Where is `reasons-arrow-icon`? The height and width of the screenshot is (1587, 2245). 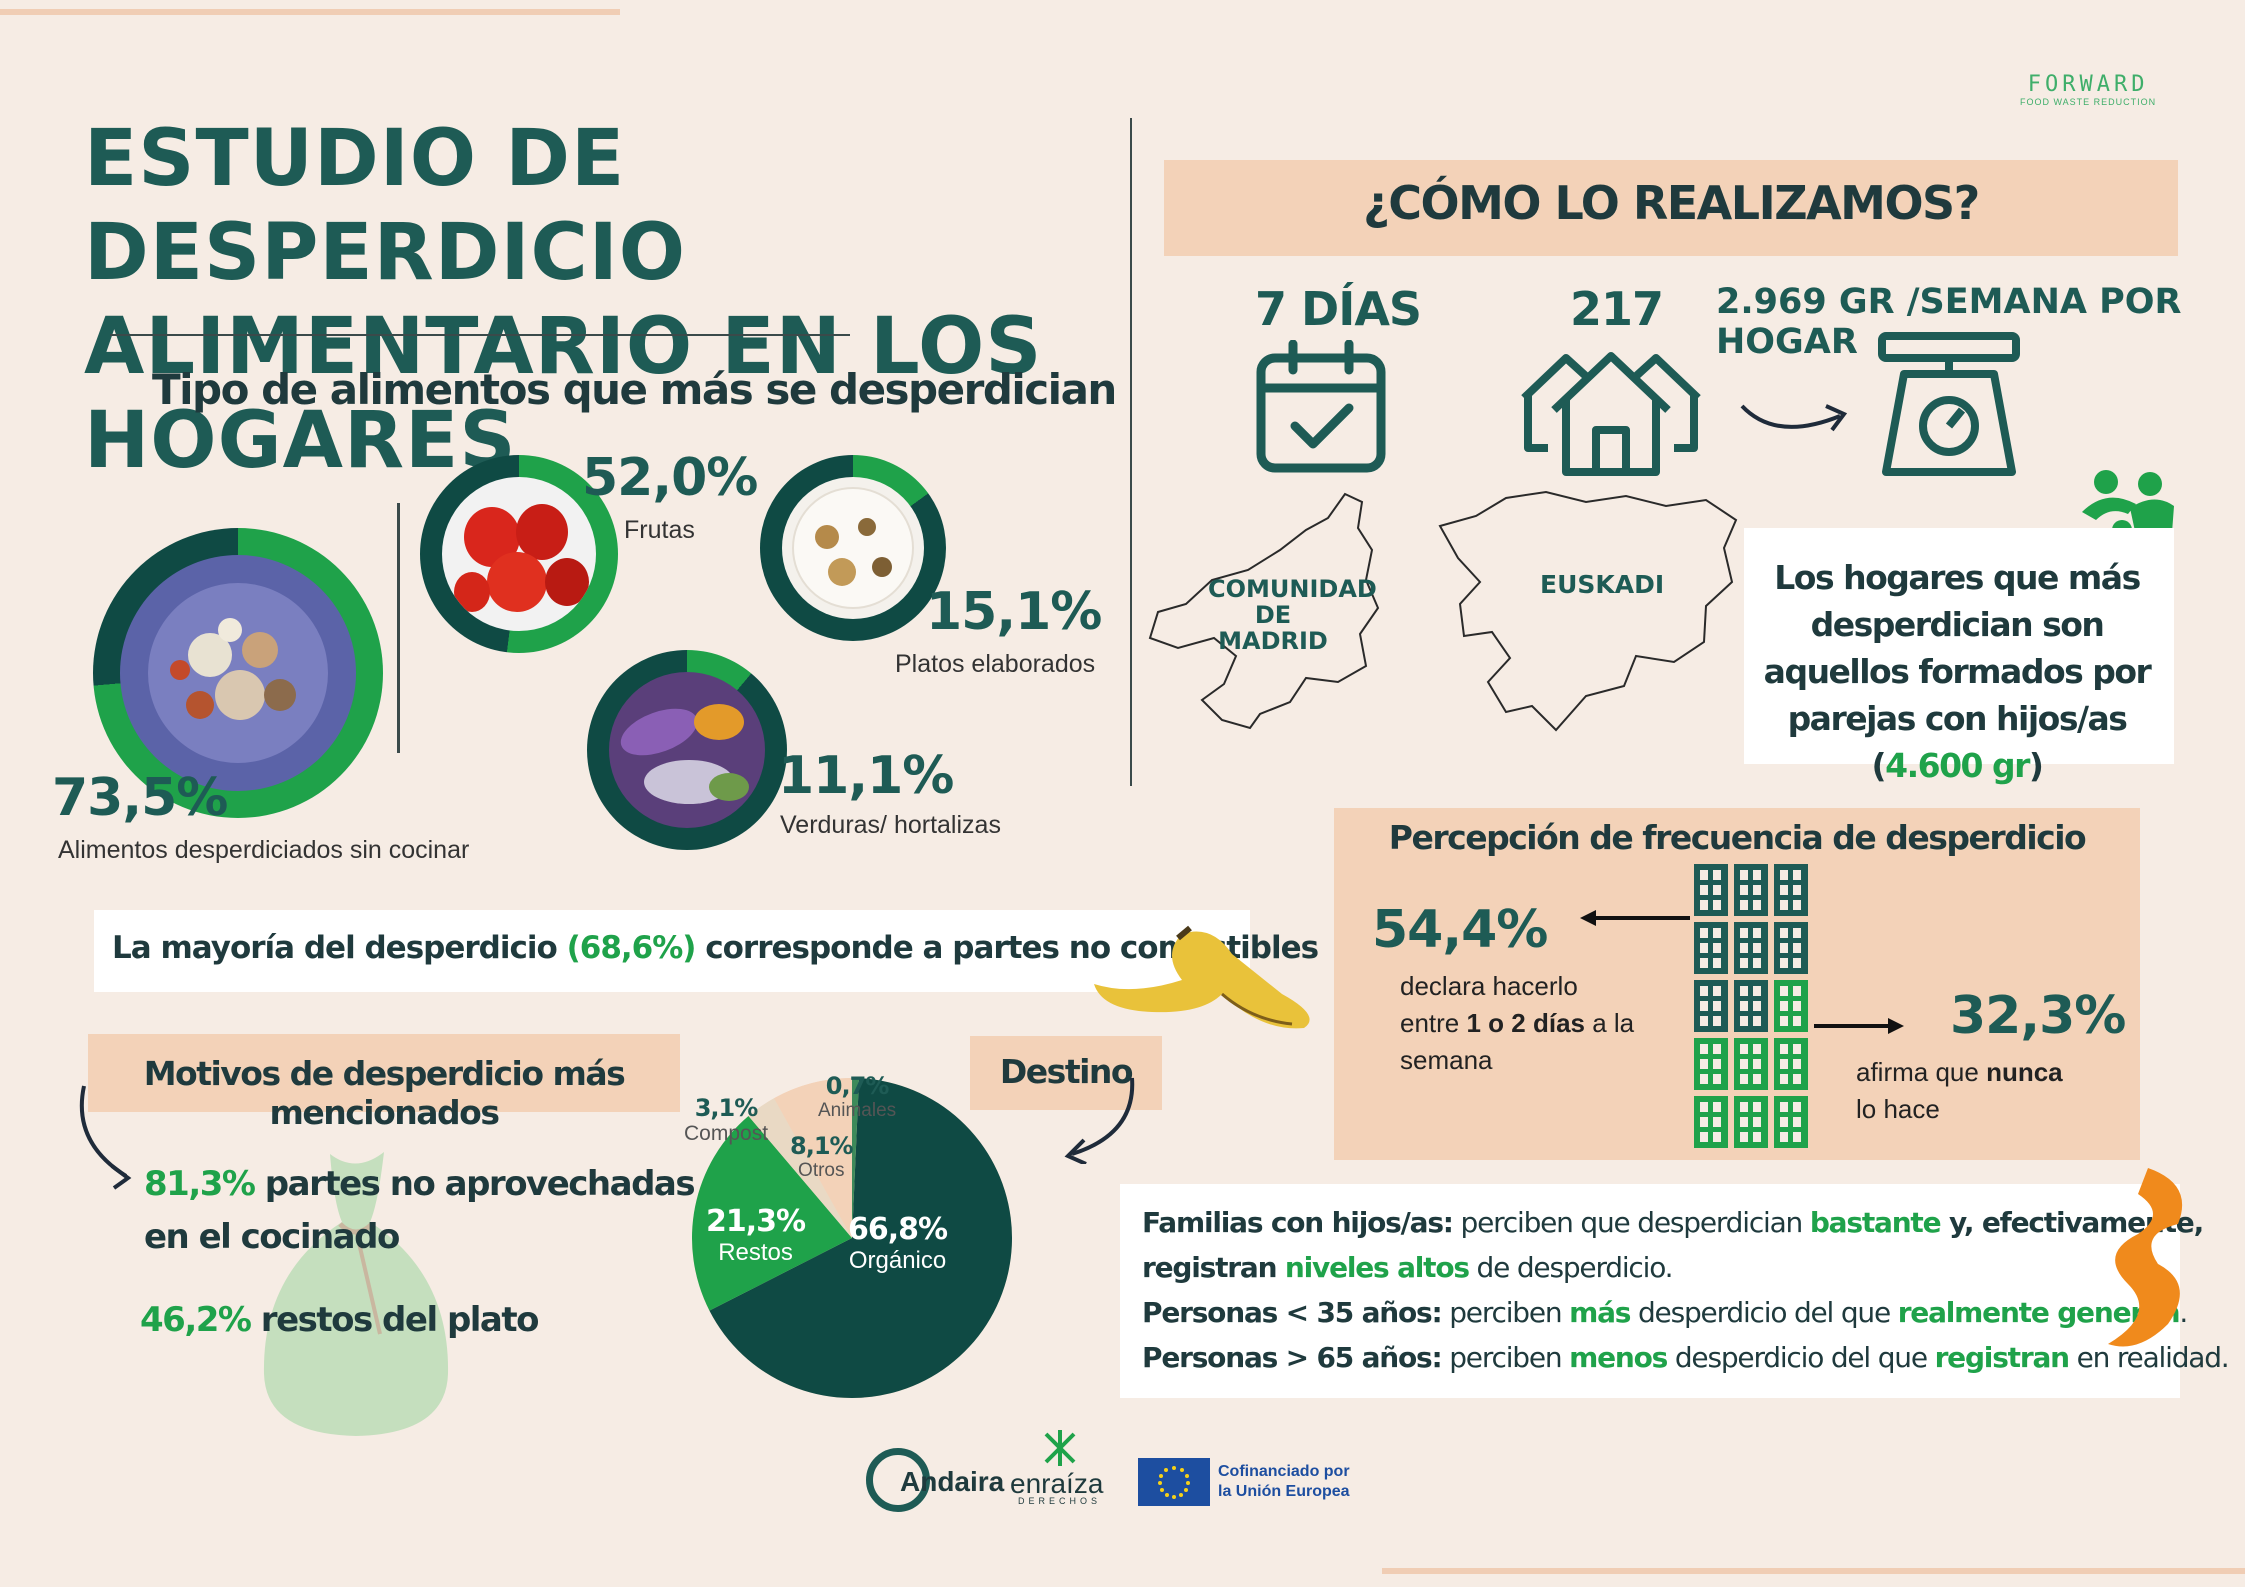 reasons-arrow-icon is located at coordinates (105, 1137).